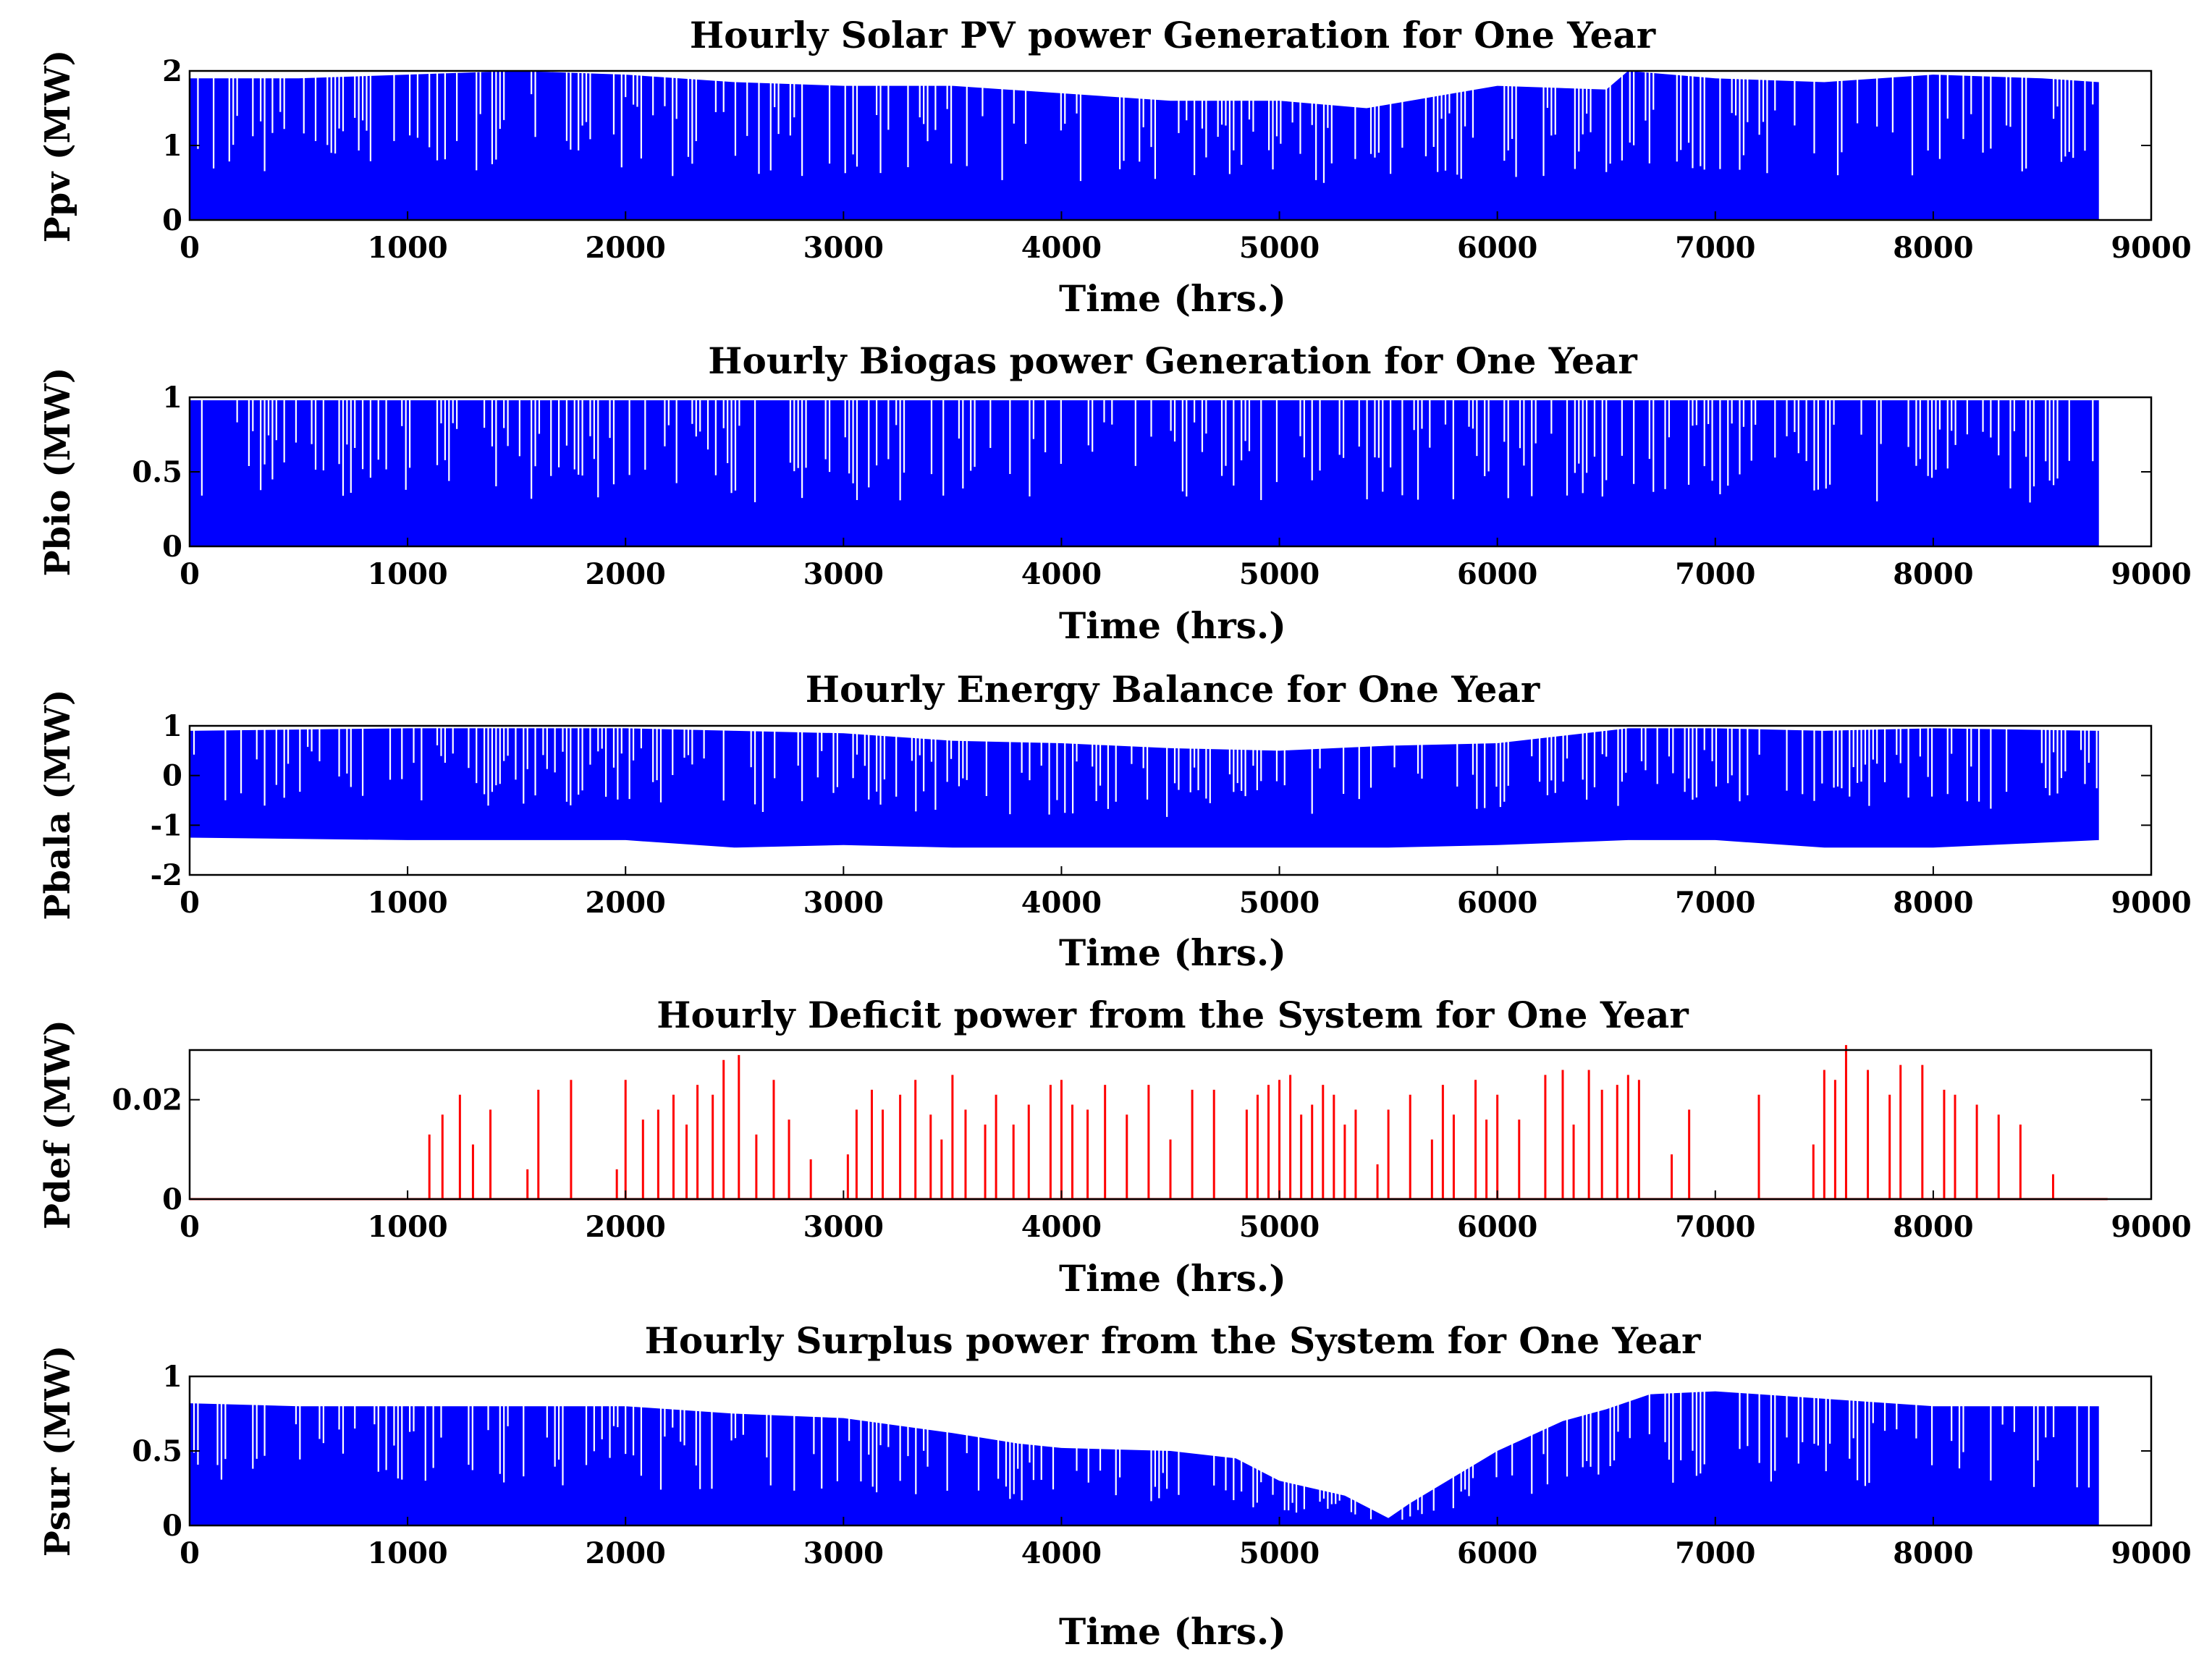 This screenshot has width=2212, height=1676. Describe the element at coordinates (166, 875) in the screenshot. I see `y-tick-label: -2` at that location.